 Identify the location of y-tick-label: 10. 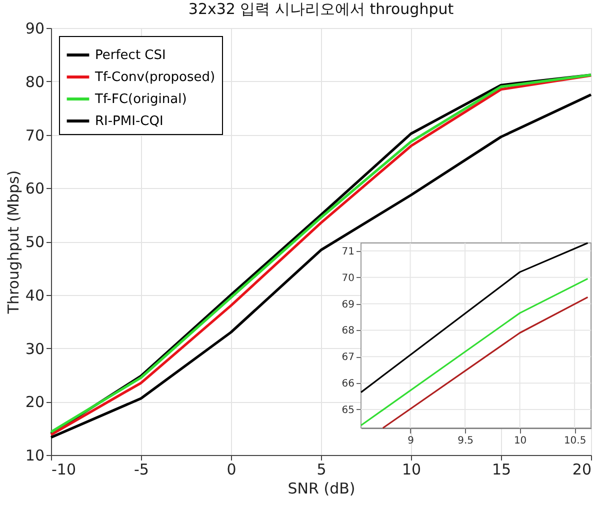
(34, 455).